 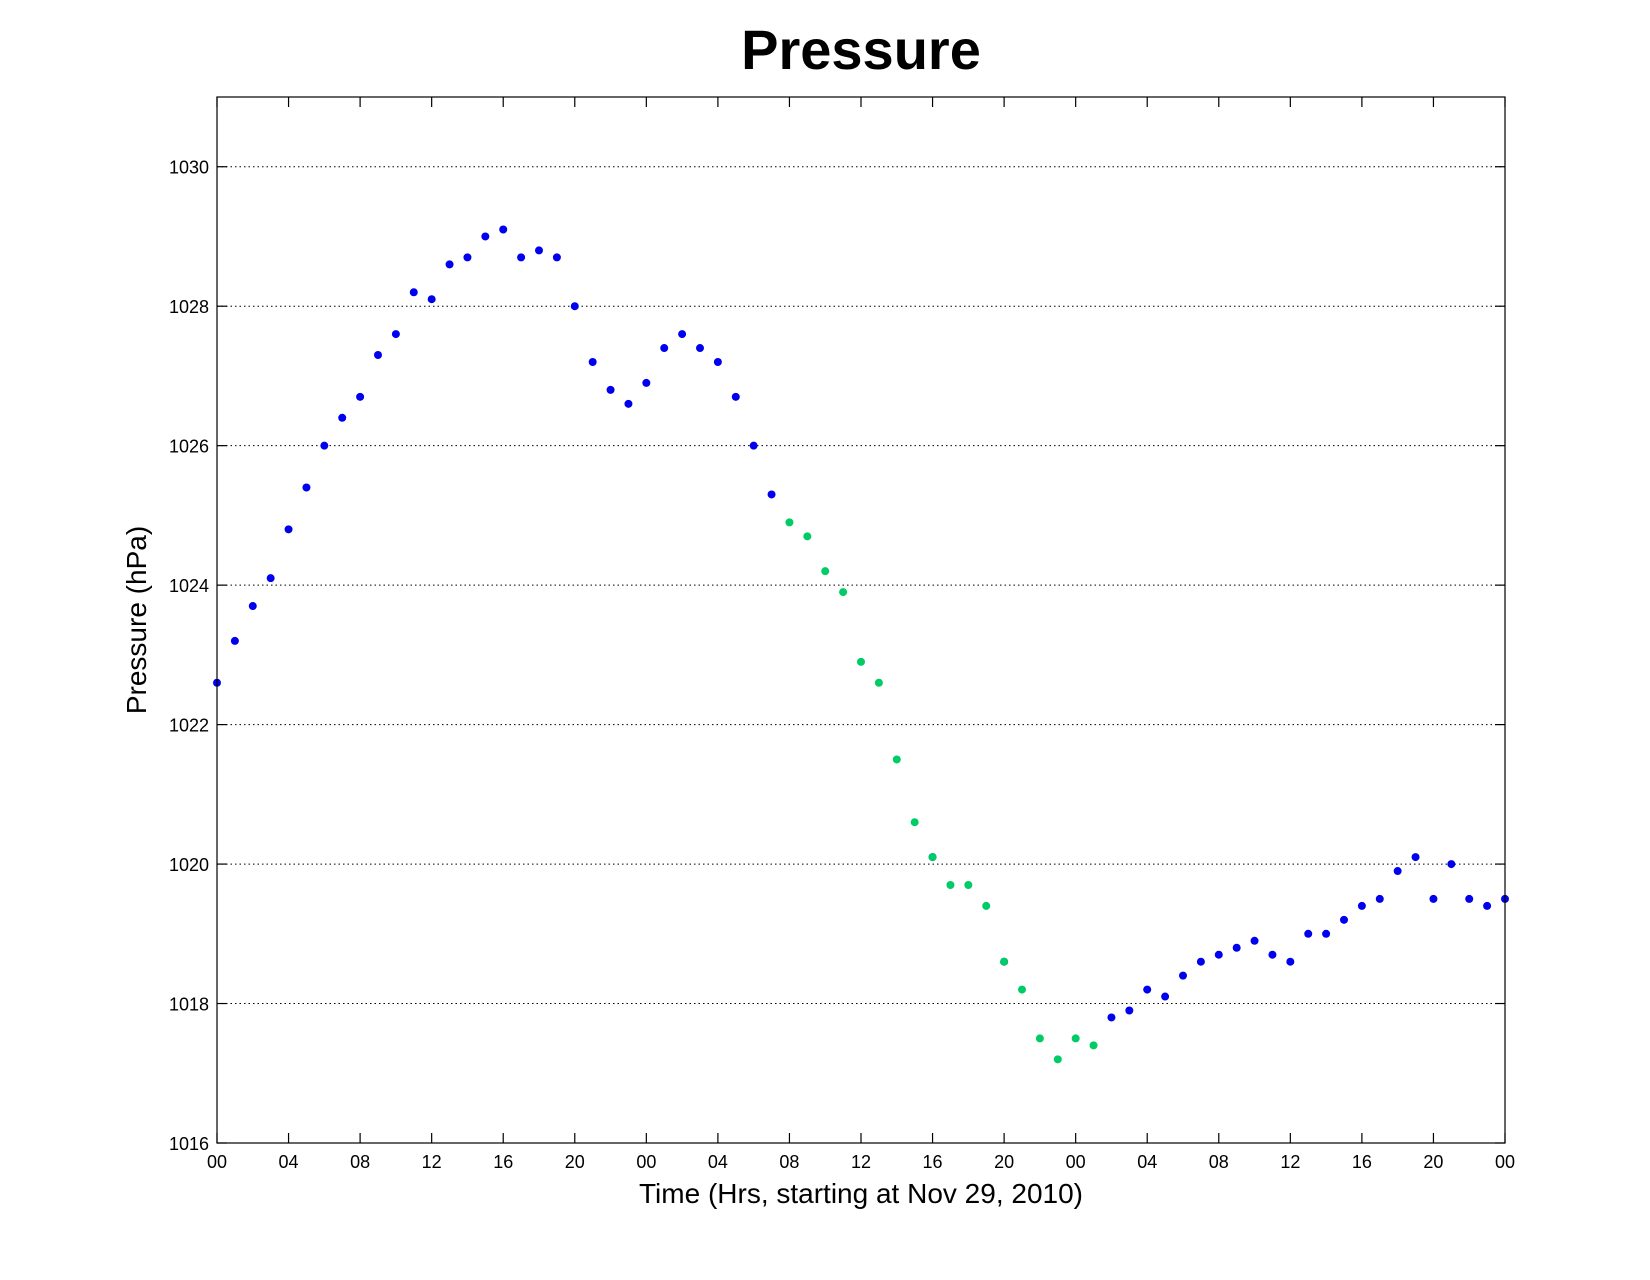 What do you see at coordinates (861, 1193) in the screenshot?
I see `x-axis-label: Time (Hrs, starting at Nov 29, 2010)` at bounding box center [861, 1193].